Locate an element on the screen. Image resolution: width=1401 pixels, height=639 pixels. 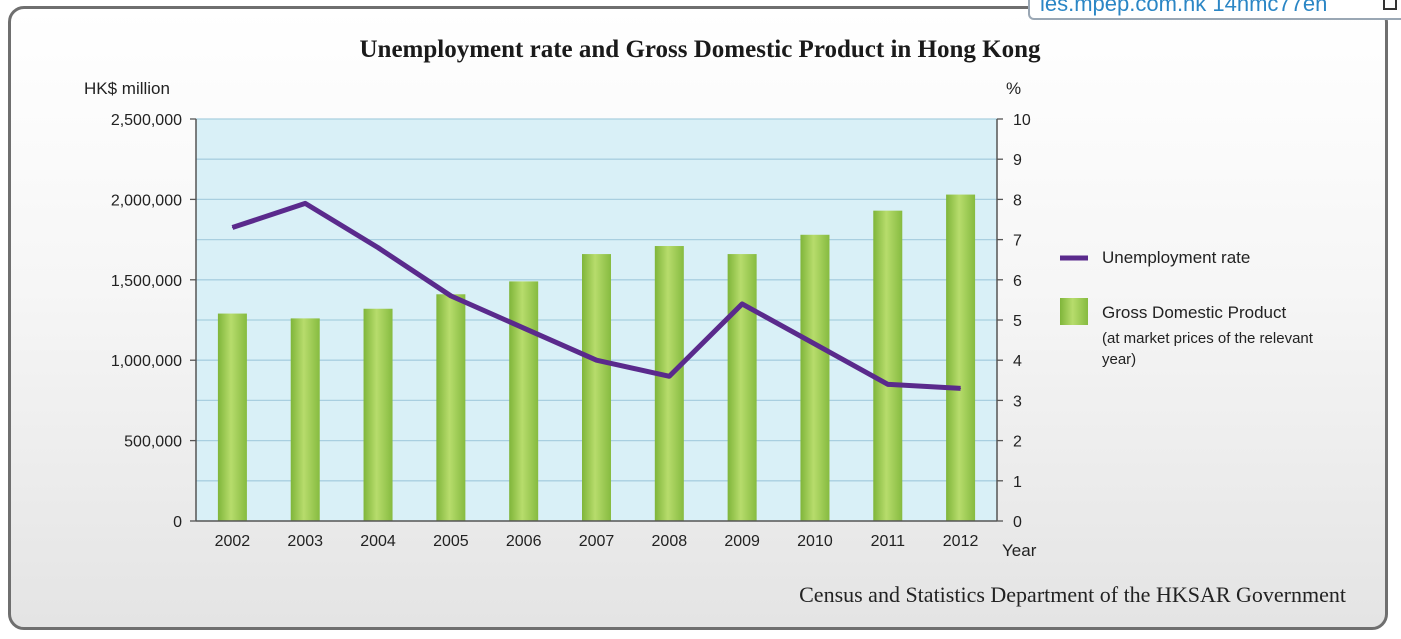
x-tick-label: 2007 is located at coordinates (597, 541).